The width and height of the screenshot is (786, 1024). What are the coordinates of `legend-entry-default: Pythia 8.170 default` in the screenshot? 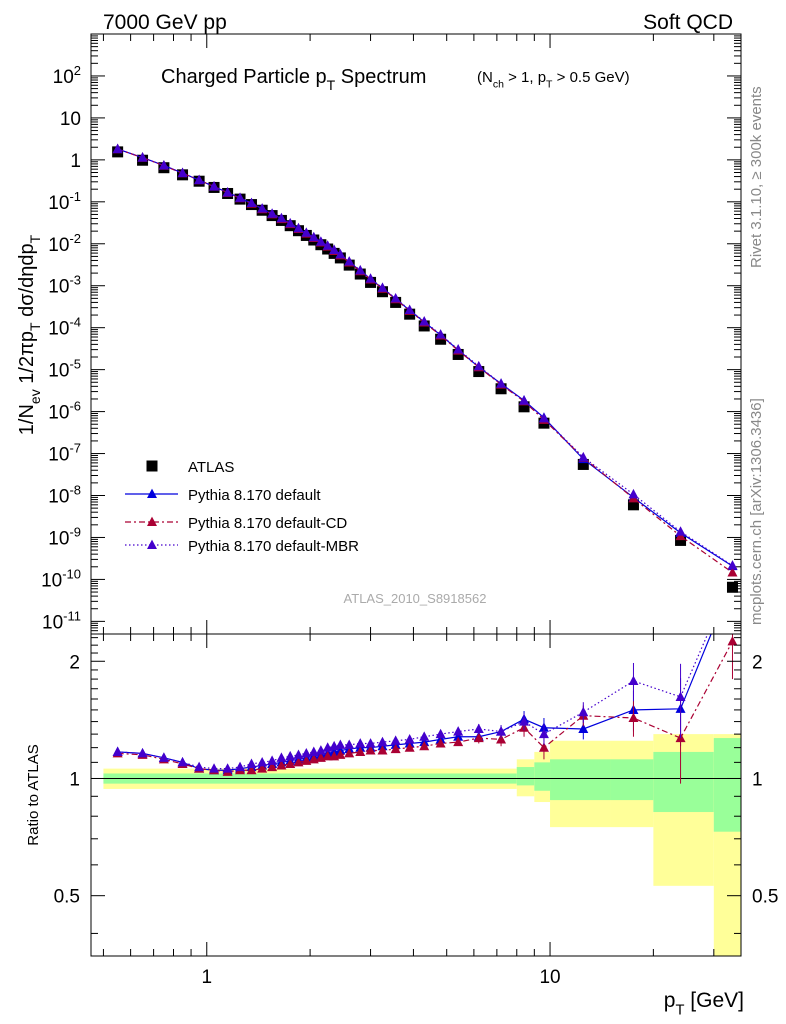 It's located at (223, 495).